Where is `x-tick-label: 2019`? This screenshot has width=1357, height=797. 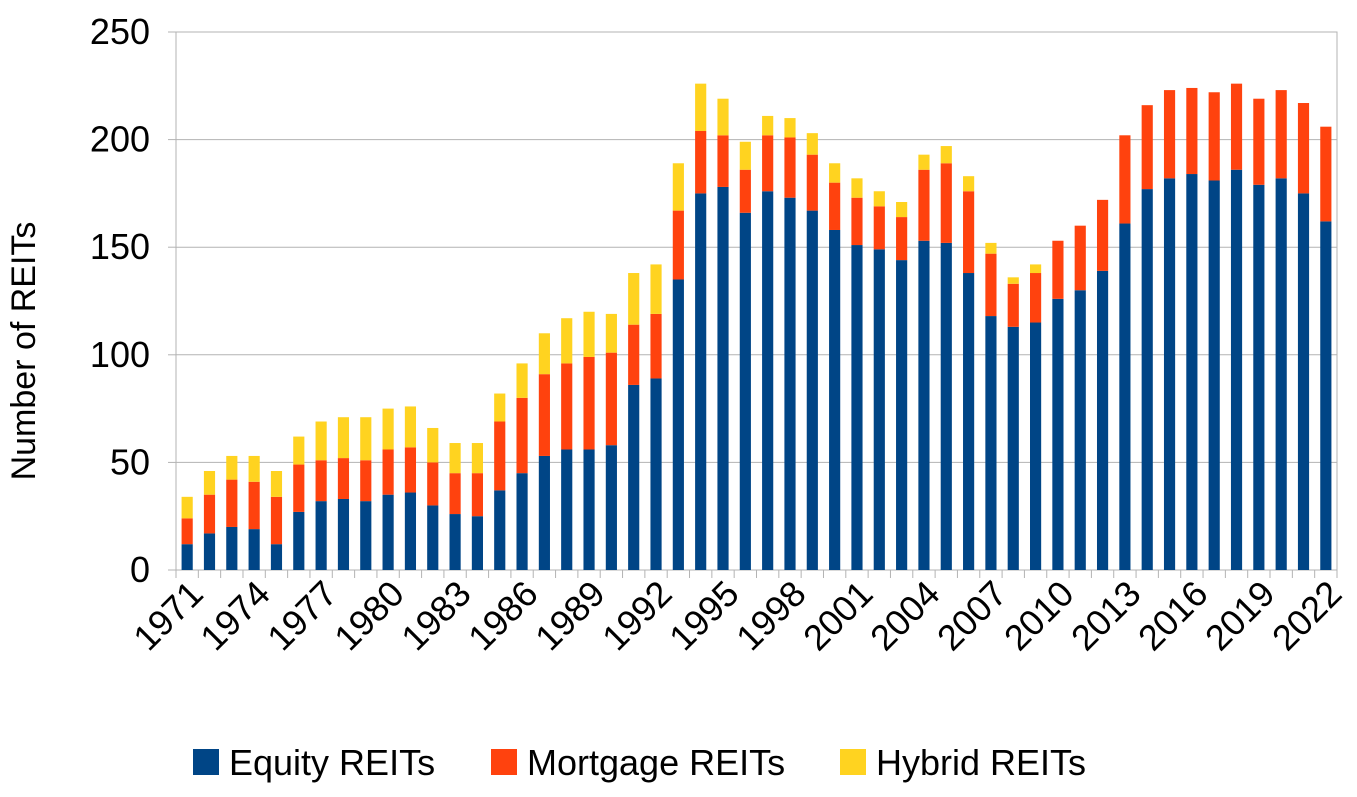
x-tick-label: 2019 is located at coordinates (1240, 616).